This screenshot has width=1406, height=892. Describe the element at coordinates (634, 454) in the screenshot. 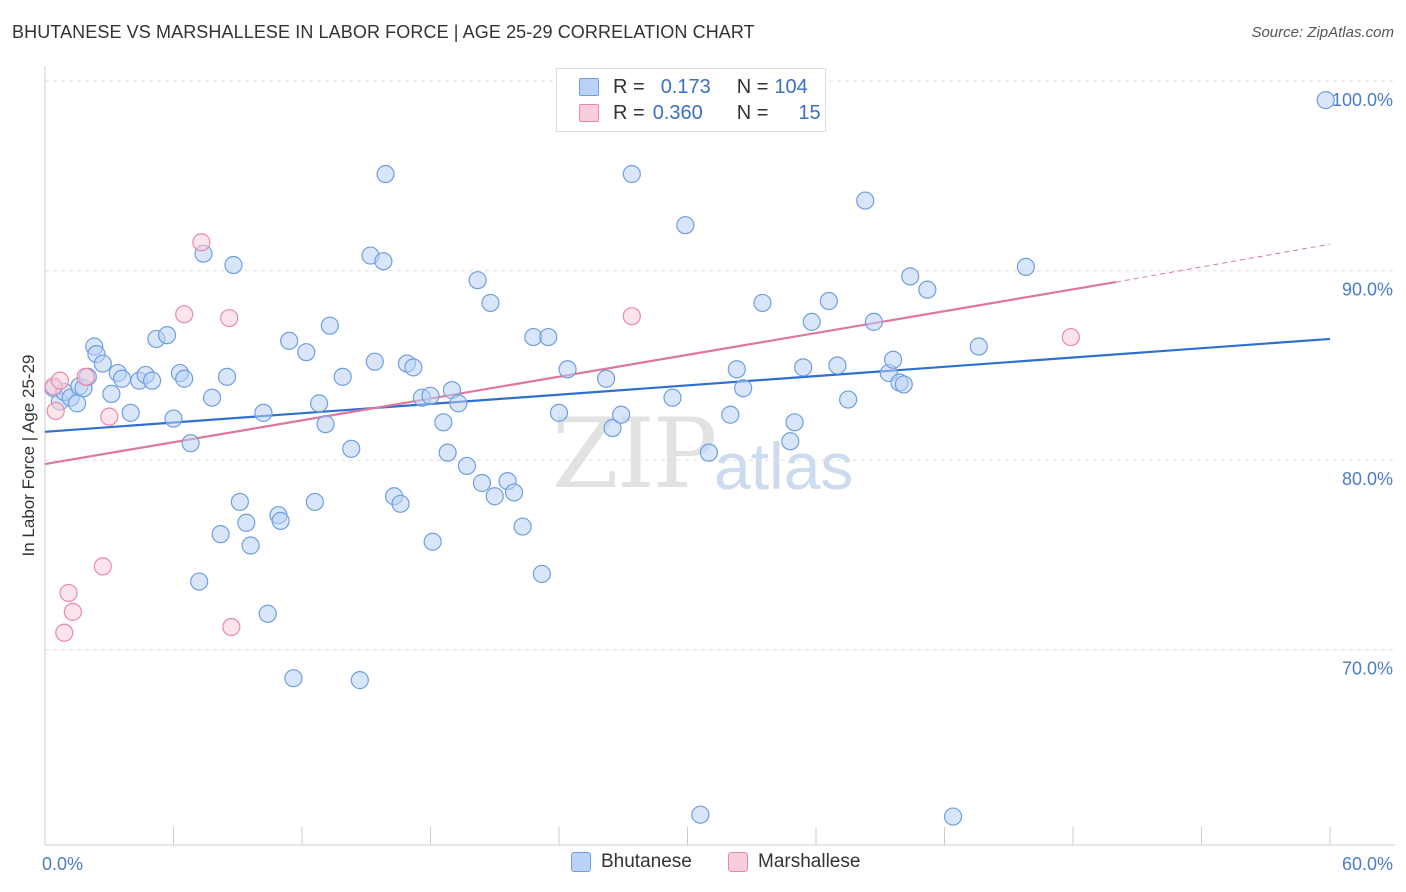

I see `watermark-zip: ZIP` at that location.